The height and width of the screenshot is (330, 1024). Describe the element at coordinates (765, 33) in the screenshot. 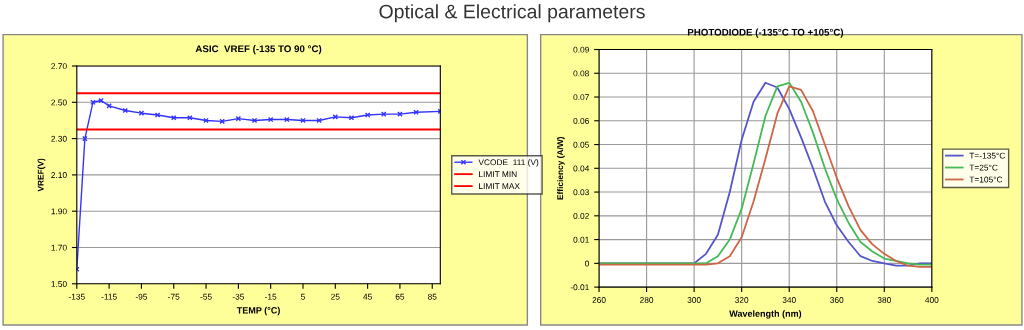

I see `chart-title: PHOTODIODE (-135°C TO +105°C)` at that location.